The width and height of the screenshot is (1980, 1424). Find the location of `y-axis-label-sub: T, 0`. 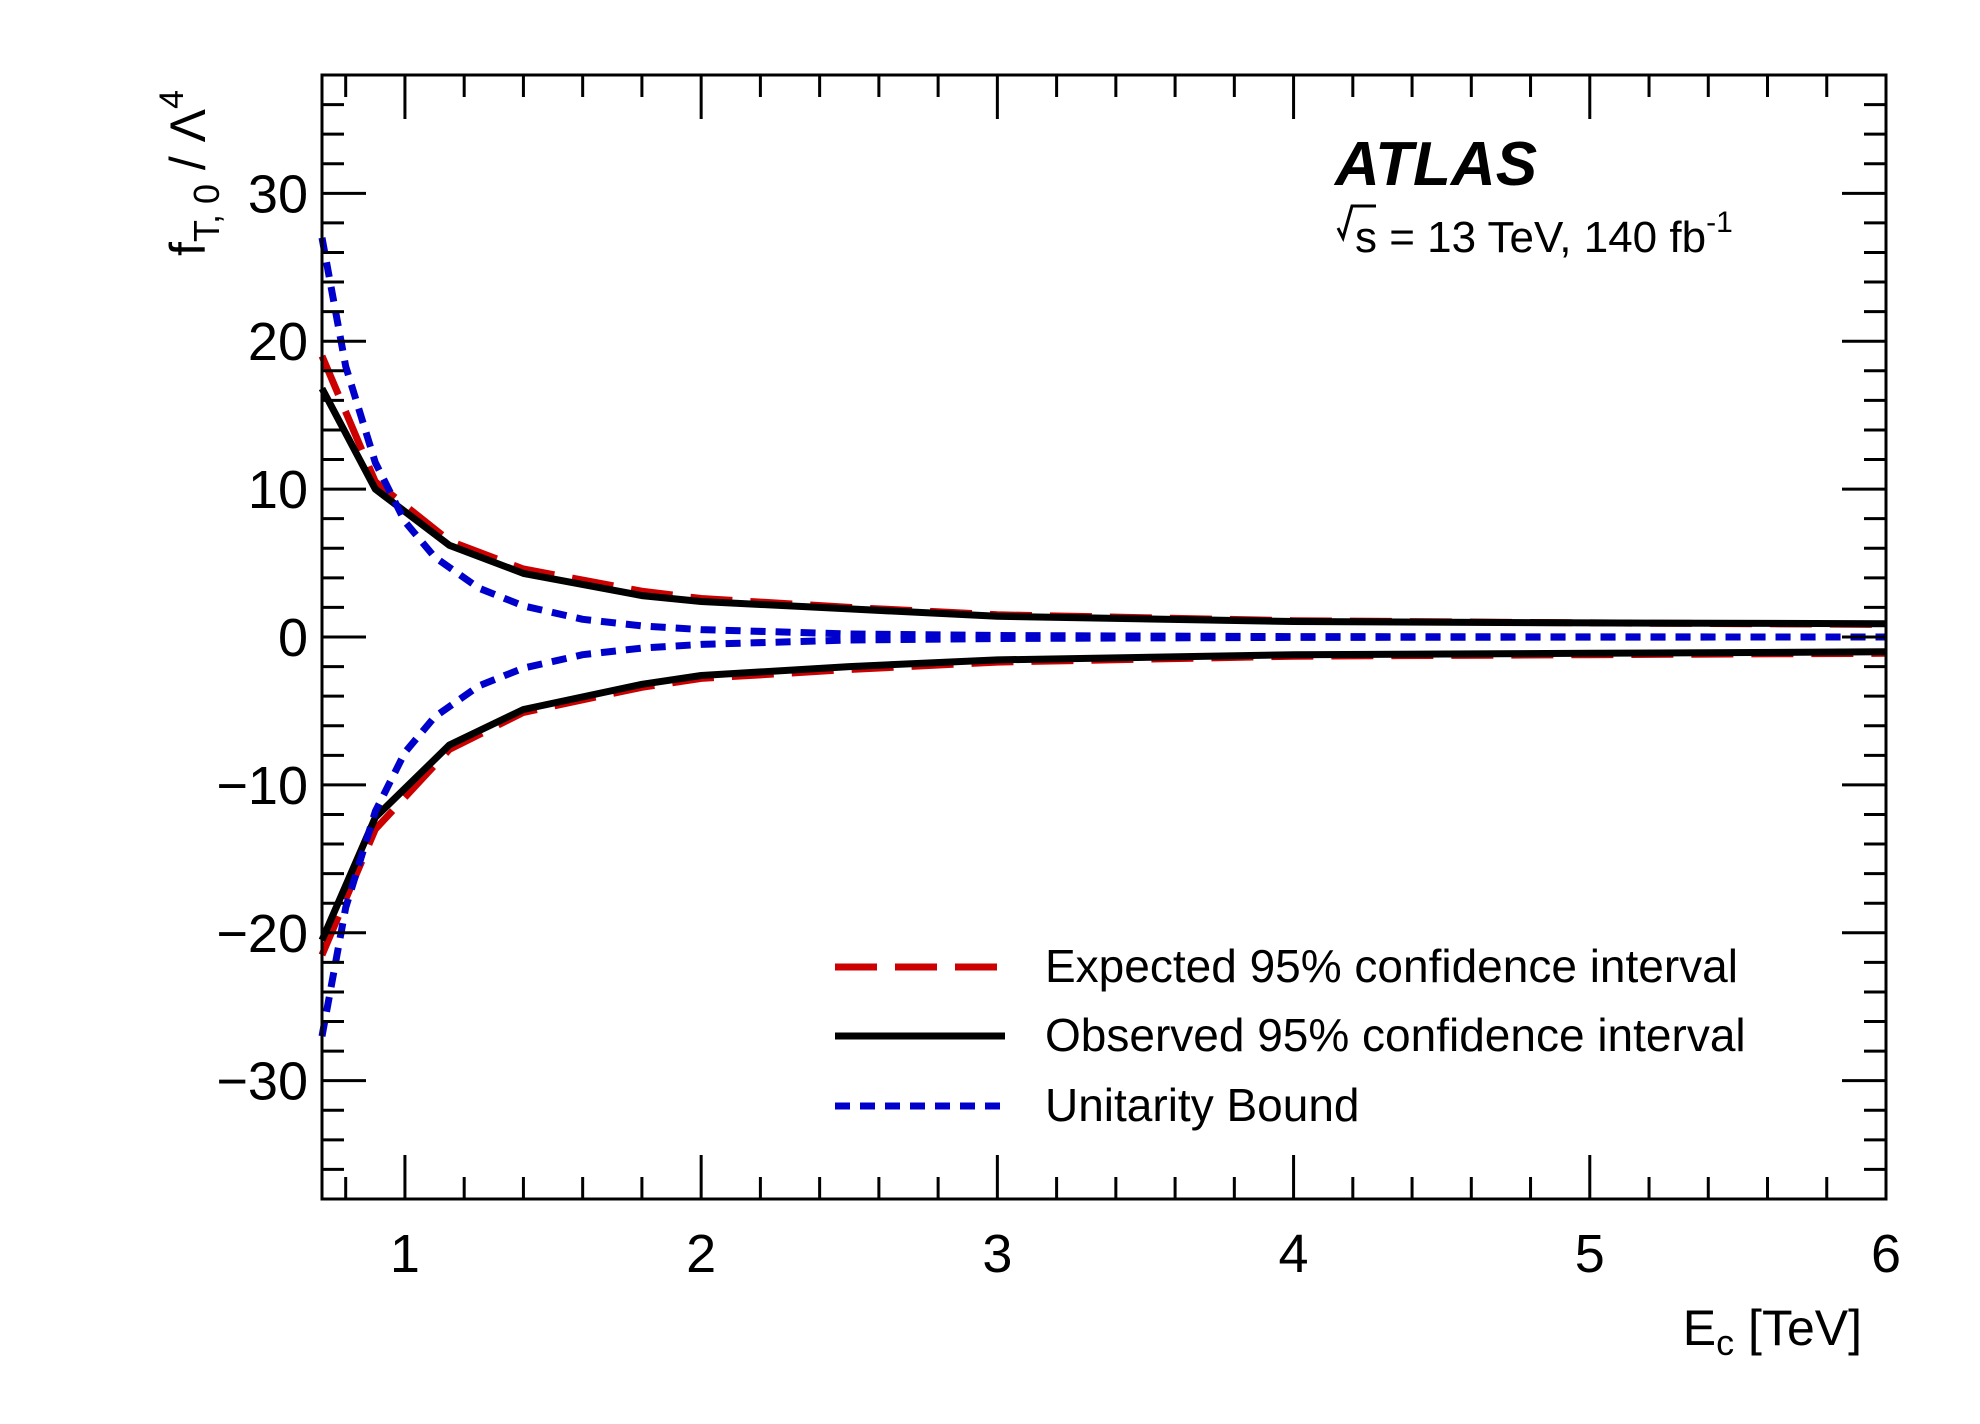

y-axis-label-sub: T, 0 is located at coordinates (206, 213).